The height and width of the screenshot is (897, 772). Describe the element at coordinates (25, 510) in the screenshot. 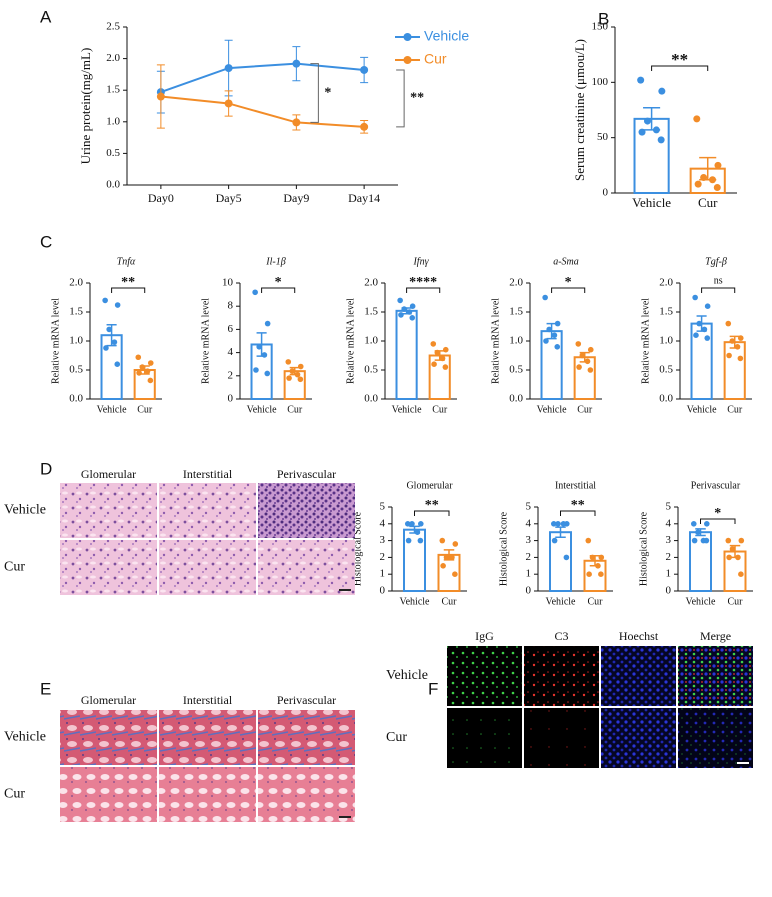

I see `row-label: Vehicle` at that location.